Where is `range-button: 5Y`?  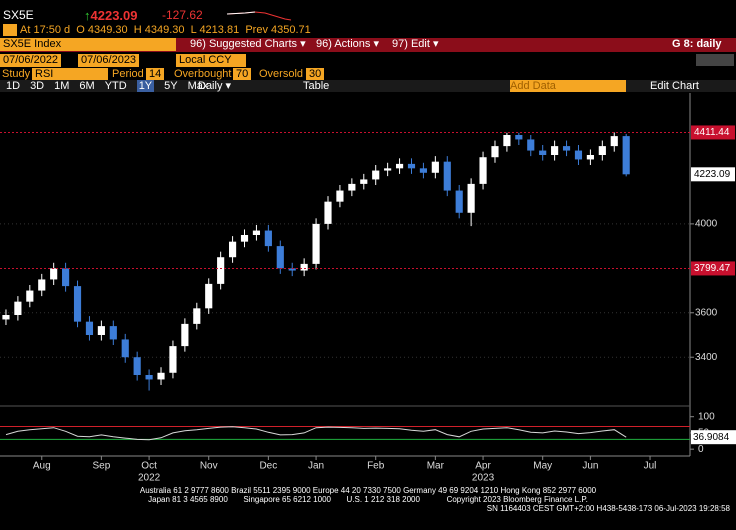 range-button: 5Y is located at coordinates (171, 86).